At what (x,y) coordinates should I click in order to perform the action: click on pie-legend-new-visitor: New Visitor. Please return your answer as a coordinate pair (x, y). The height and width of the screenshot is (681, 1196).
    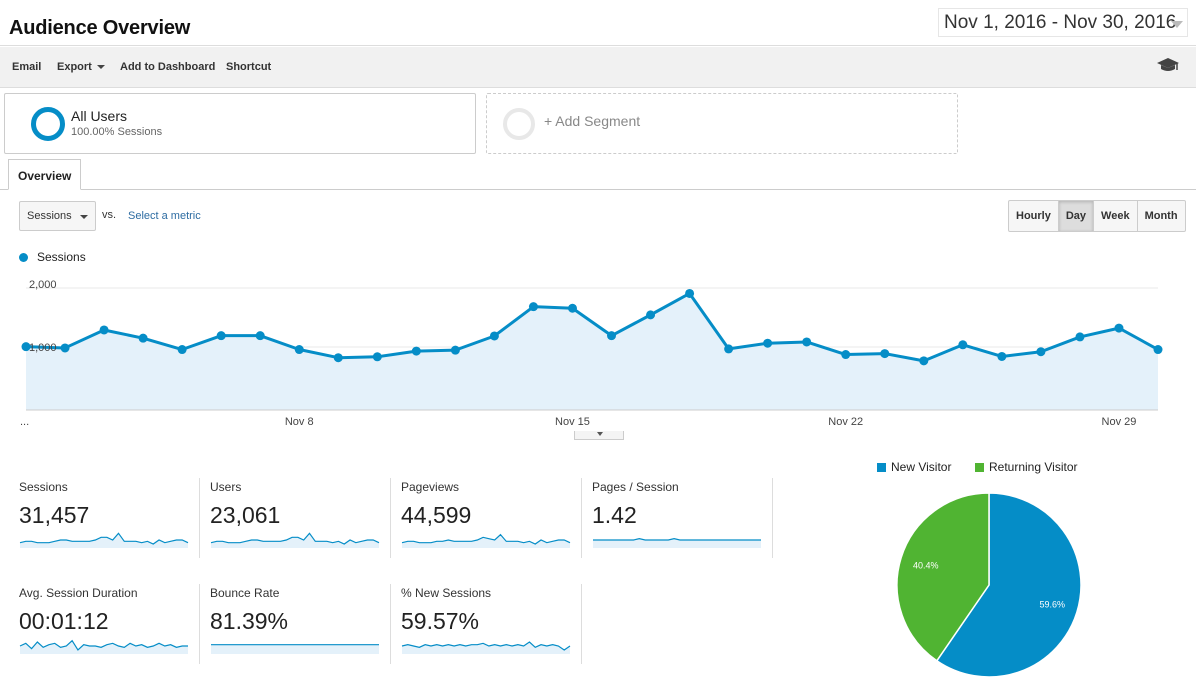
    Looking at the image, I should click on (914, 467).